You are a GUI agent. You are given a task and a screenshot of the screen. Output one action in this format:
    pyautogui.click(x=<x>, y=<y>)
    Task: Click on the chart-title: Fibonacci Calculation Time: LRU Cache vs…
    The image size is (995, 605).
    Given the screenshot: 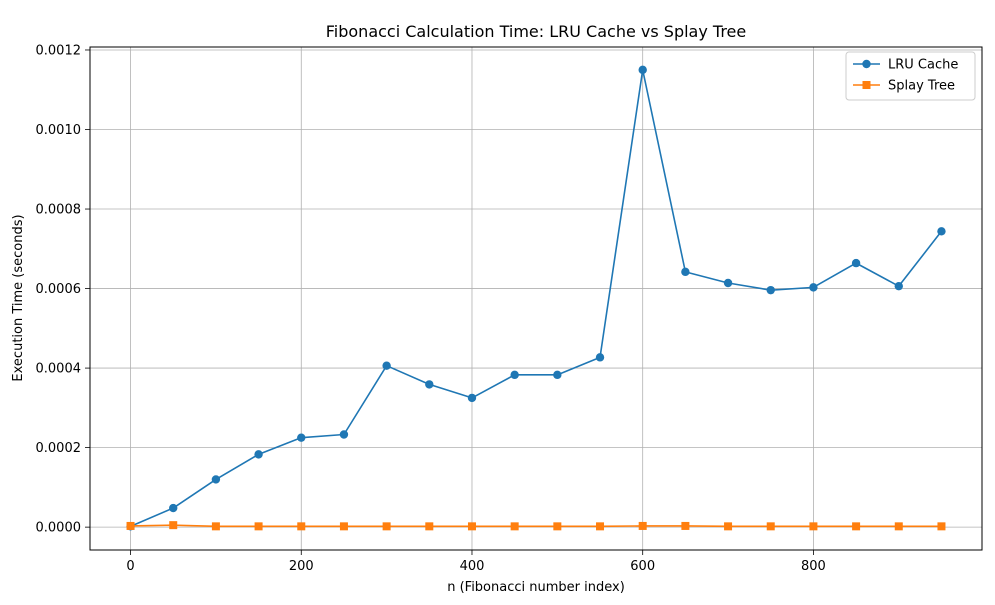 What is the action you would take?
    pyautogui.click(x=536, y=31)
    